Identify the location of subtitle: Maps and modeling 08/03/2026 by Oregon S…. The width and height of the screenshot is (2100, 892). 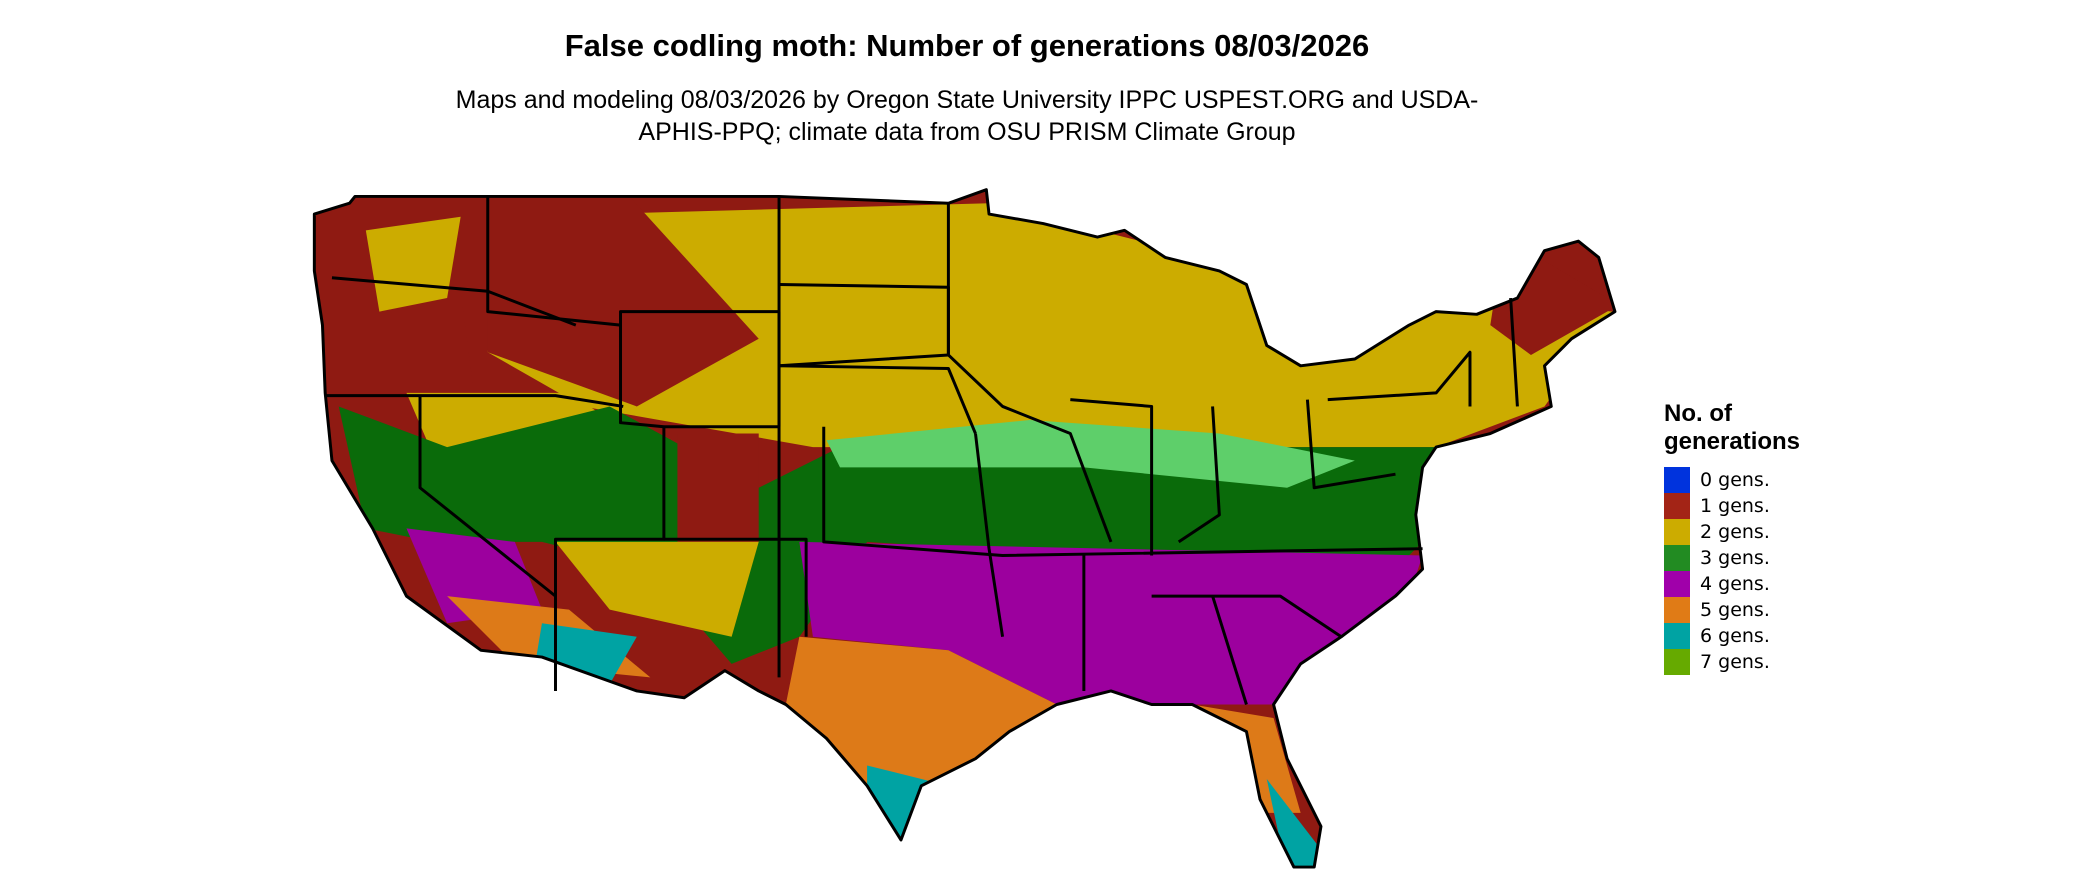
(967, 116).